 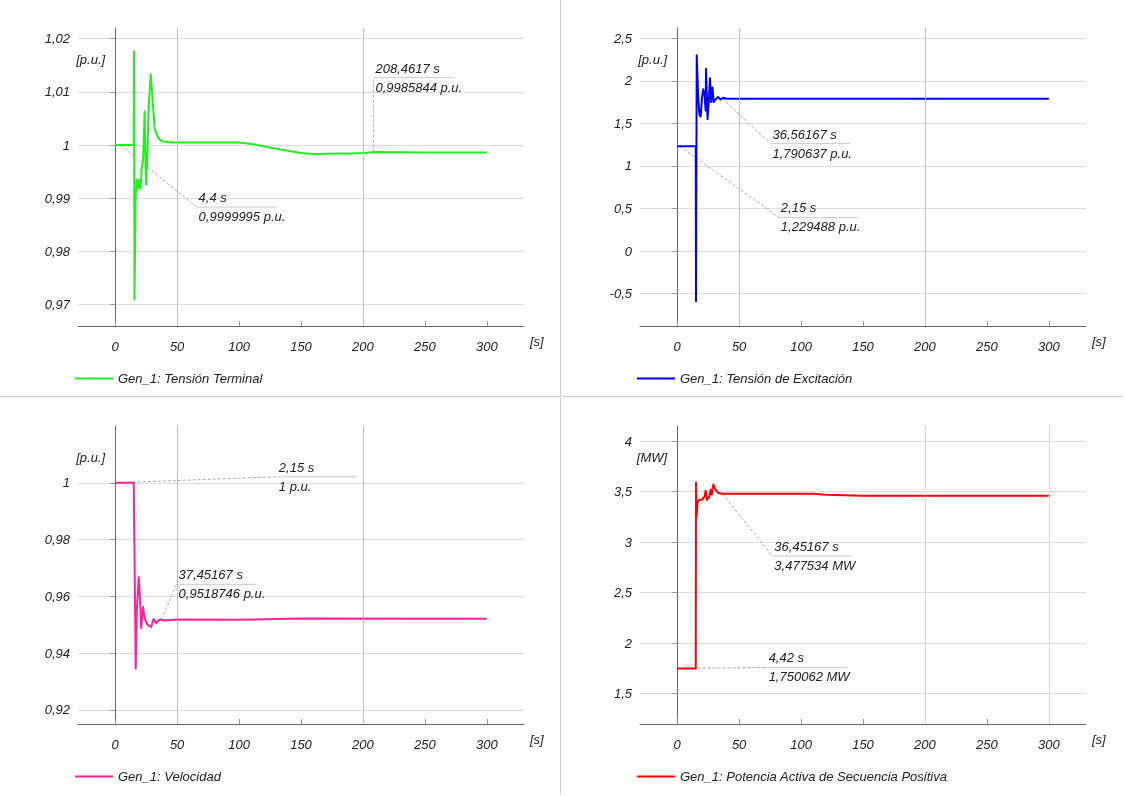 I want to click on y-tick-label: 0,96, so click(x=57, y=596).